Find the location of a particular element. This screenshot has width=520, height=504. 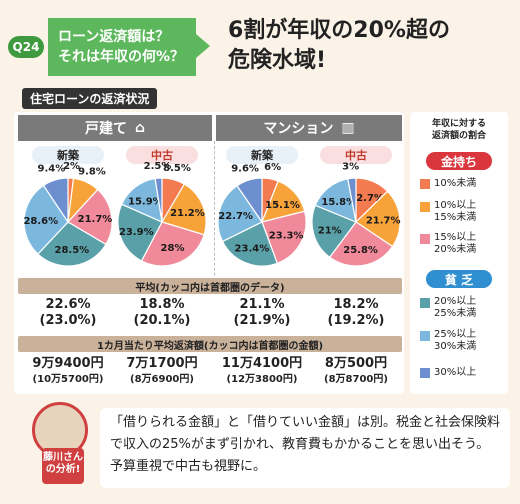

pie-1-label-5: 2.5% is located at coordinates (158, 166).